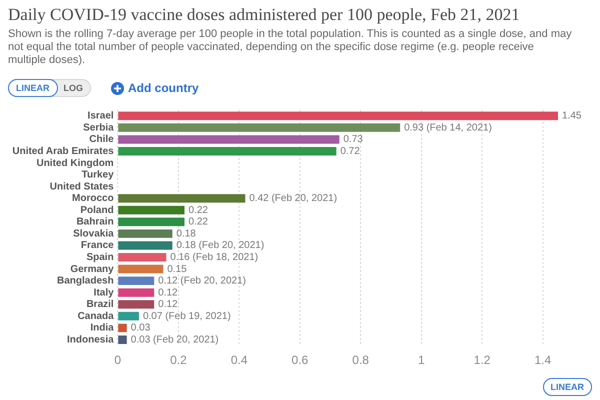 The height and width of the screenshot is (400, 600). Describe the element at coordinates (214, 257) in the screenshot. I see `data-label: 0.16 (Feb 18, 2021)` at that location.